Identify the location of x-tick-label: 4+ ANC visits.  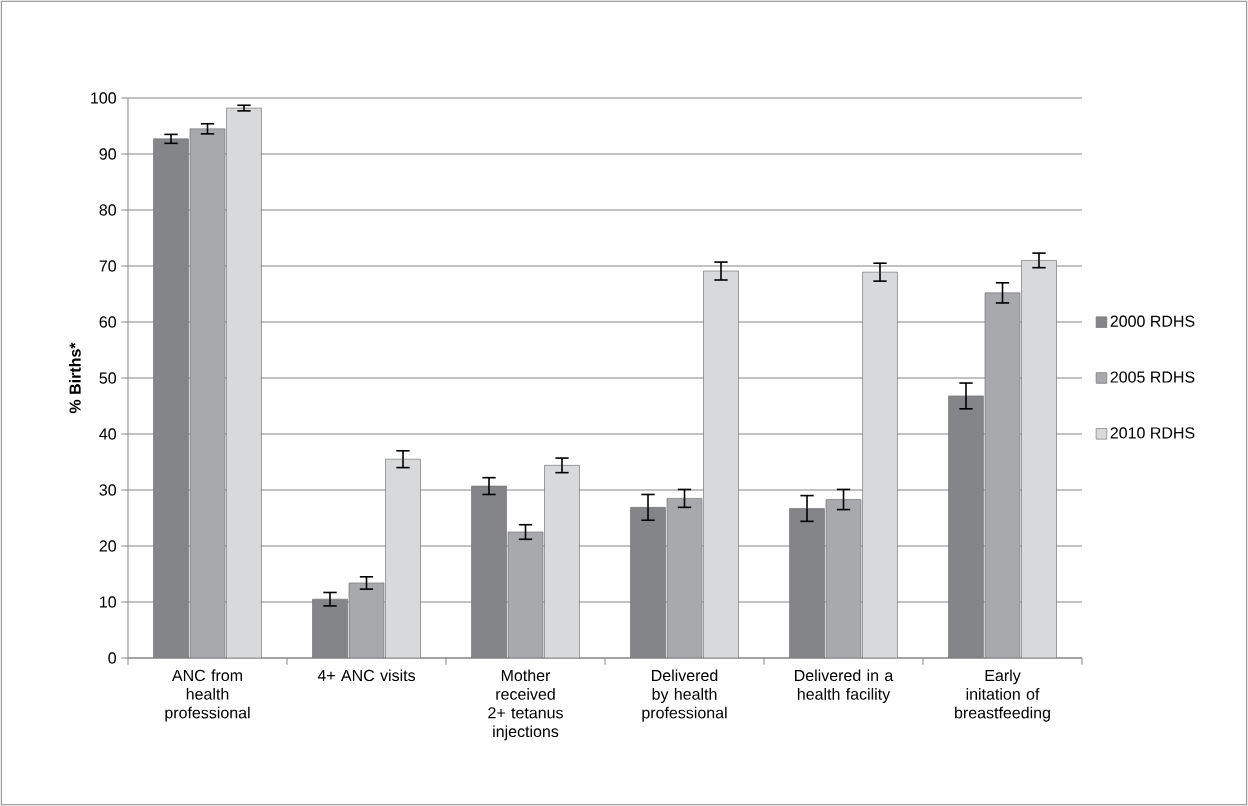
(366, 675).